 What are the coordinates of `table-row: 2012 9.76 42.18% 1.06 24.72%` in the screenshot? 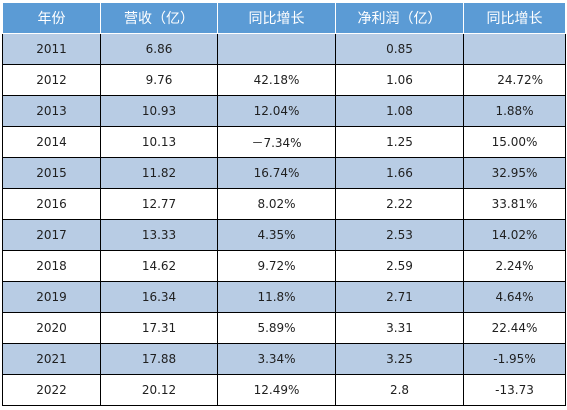 It's located at (284, 80).